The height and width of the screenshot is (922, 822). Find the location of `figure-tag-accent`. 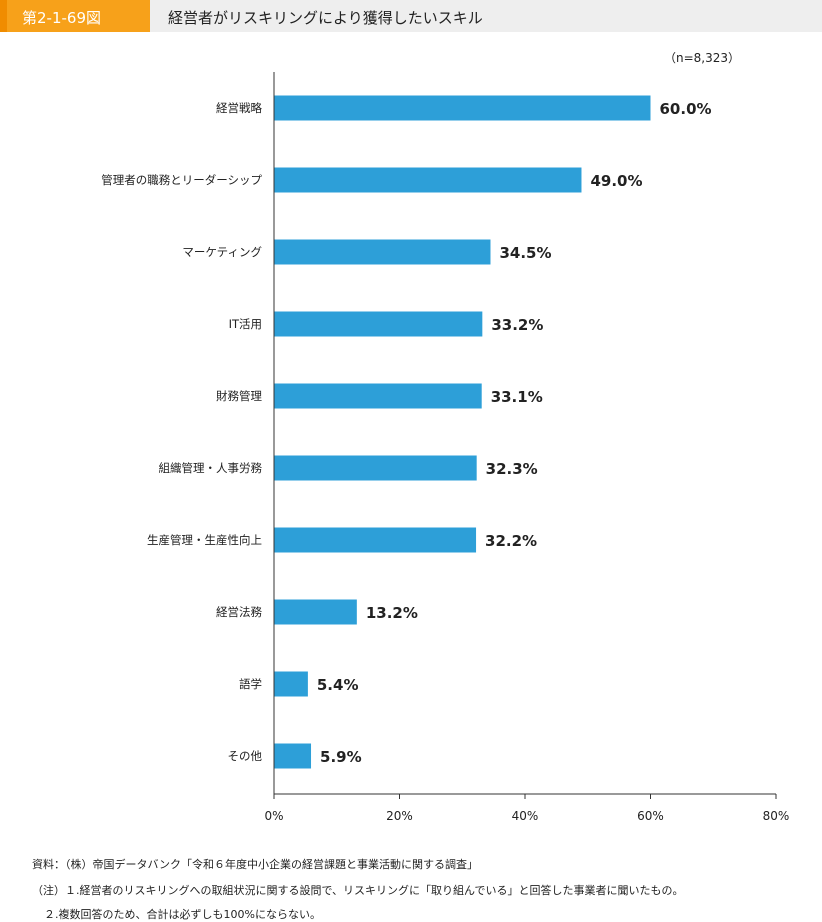

figure-tag-accent is located at coordinates (3, 16).